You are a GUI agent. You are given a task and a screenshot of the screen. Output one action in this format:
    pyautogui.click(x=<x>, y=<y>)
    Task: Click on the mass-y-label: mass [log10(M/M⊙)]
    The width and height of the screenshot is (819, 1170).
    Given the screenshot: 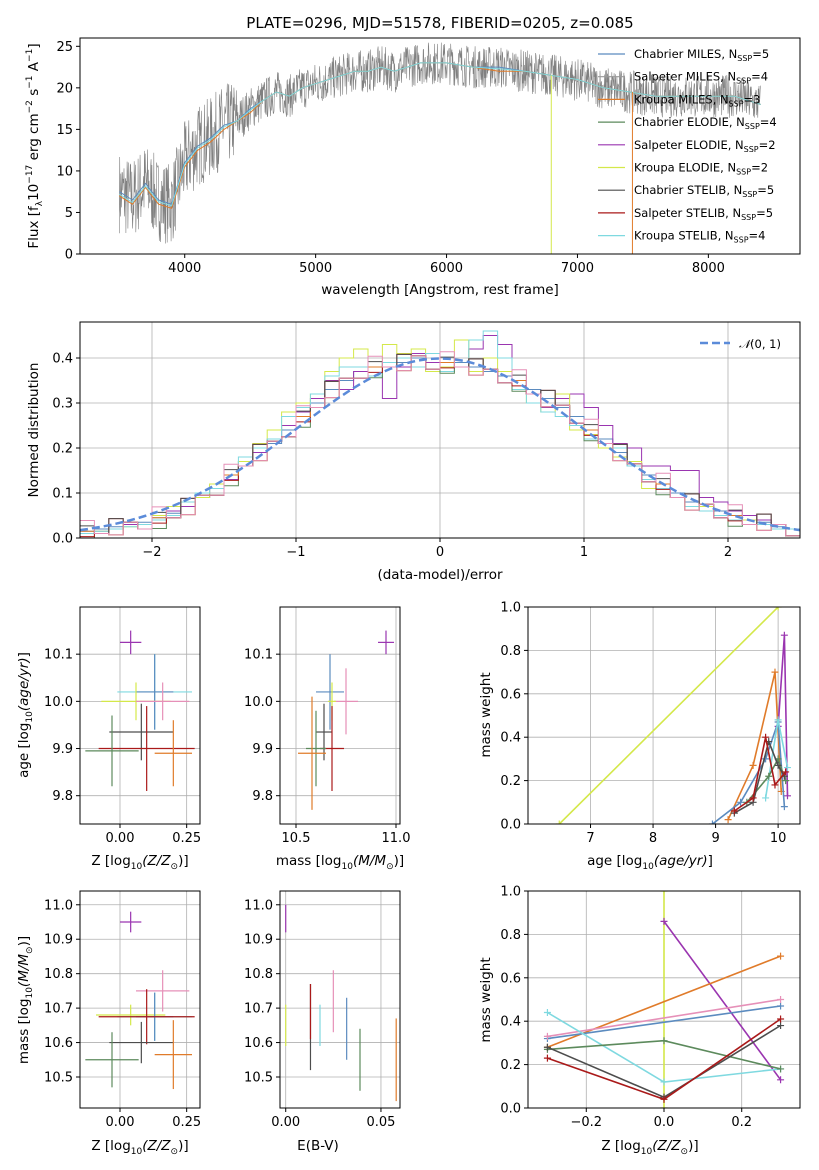 What is the action you would take?
    pyautogui.click(x=25, y=1000)
    